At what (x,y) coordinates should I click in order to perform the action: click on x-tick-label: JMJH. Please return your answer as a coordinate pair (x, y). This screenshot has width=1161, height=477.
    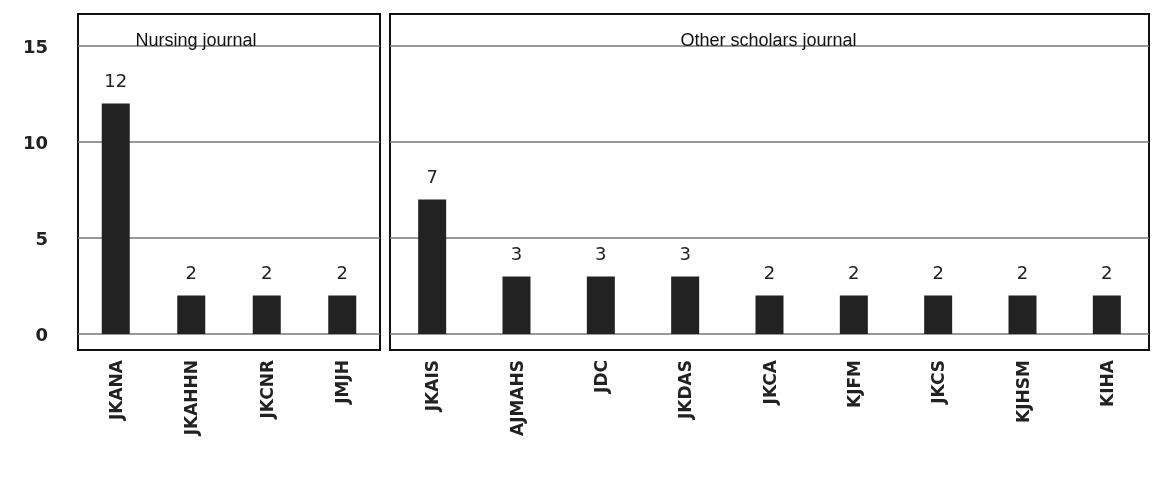
    Looking at the image, I should click on (342, 382).